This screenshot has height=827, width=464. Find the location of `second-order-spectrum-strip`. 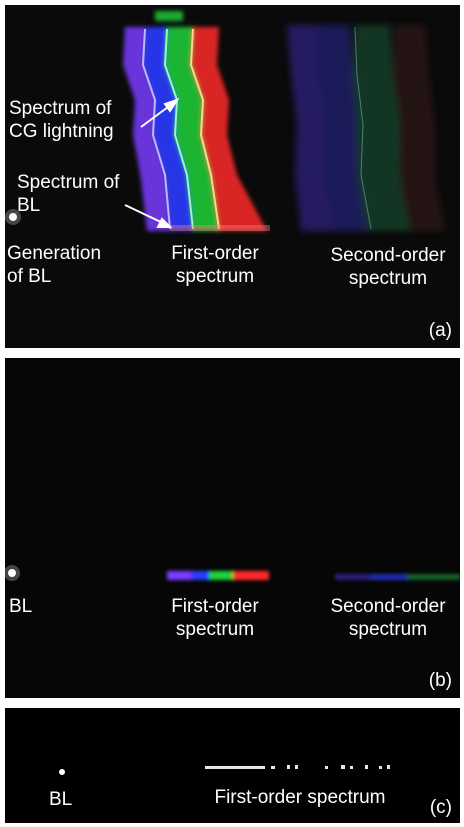

second-order-spectrum-strip is located at coordinates (397, 577).